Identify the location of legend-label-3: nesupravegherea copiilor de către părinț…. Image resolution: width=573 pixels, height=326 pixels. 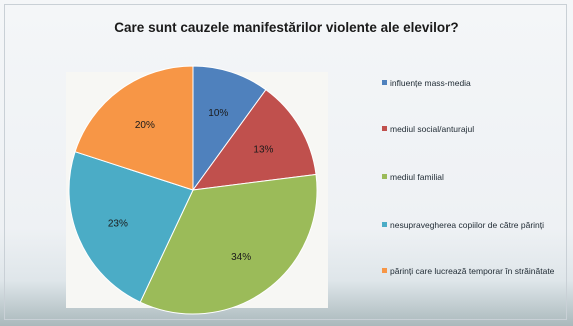
(467, 225).